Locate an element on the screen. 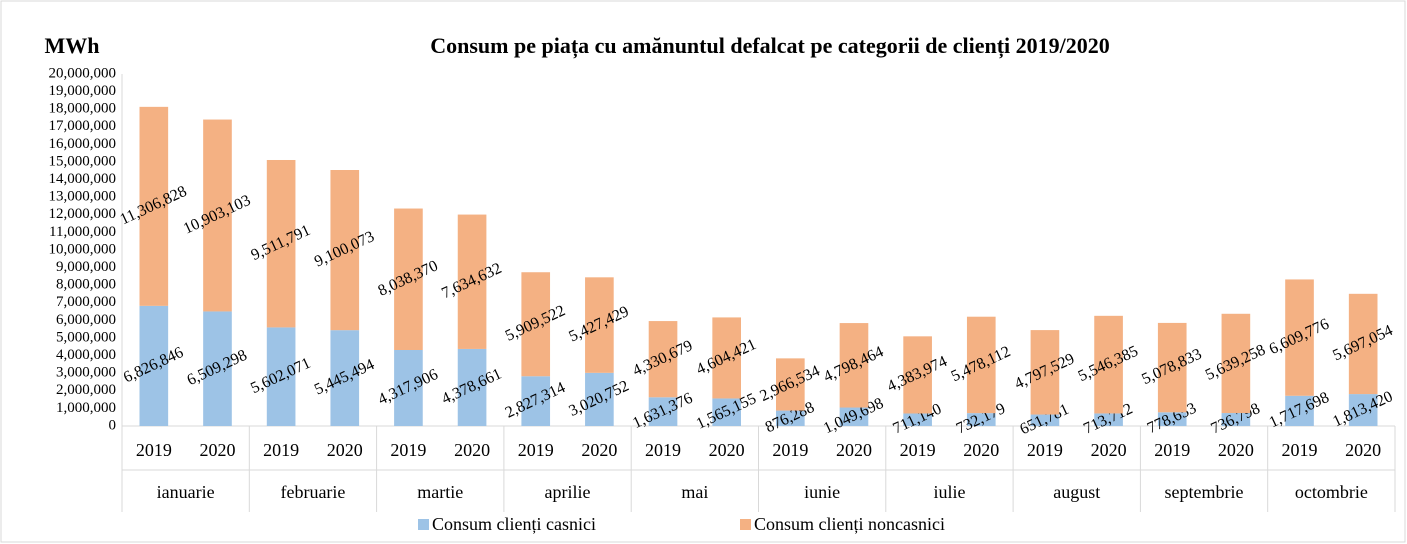 The height and width of the screenshot is (544, 1407). group-label: octombrie is located at coordinates (1331, 492).